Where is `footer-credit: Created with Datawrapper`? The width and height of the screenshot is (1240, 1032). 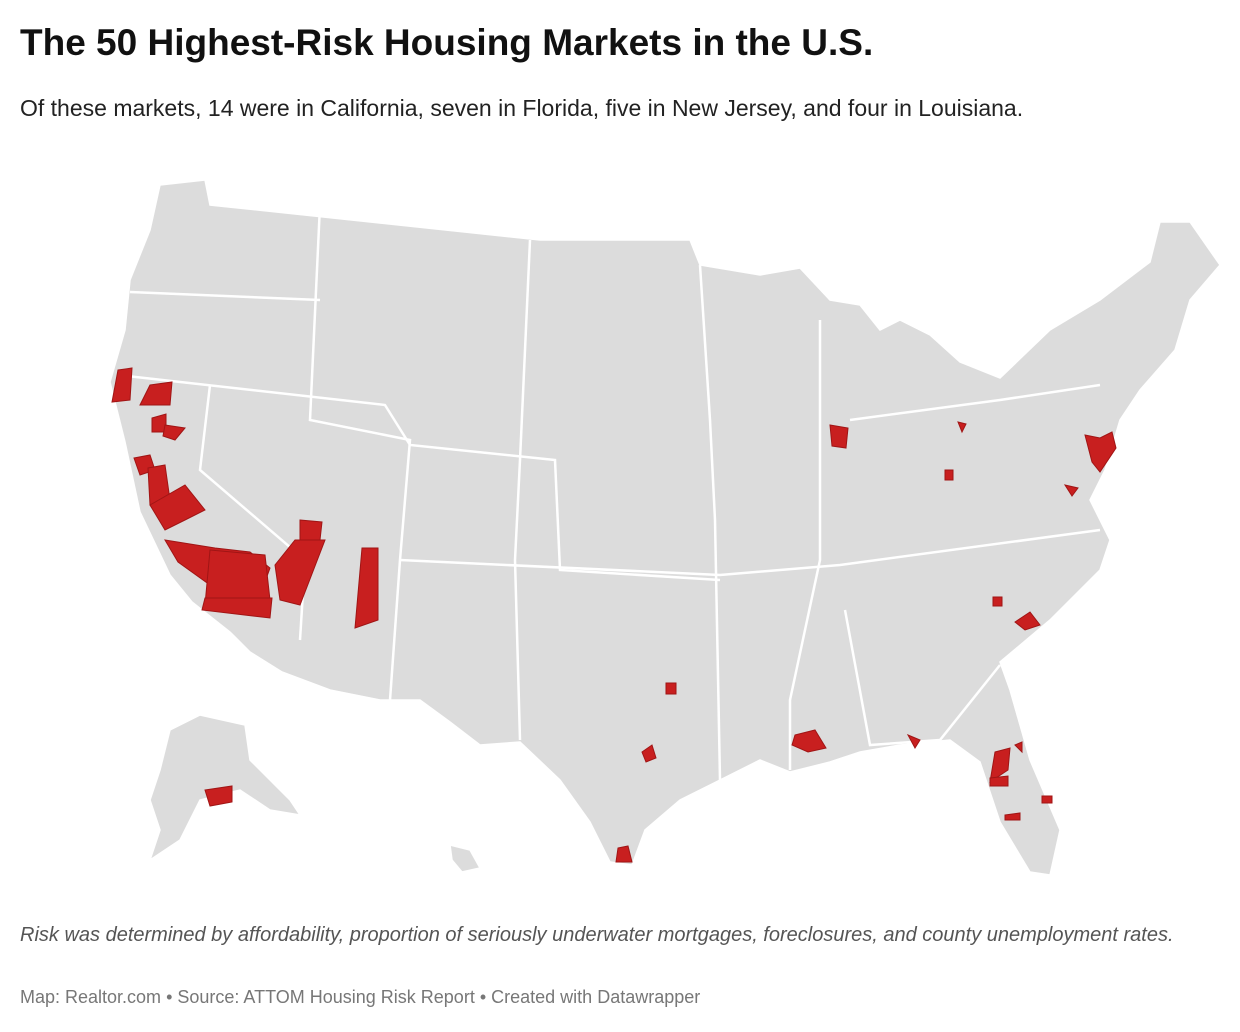
footer-credit: Created with Datawrapper is located at coordinates (596, 997).